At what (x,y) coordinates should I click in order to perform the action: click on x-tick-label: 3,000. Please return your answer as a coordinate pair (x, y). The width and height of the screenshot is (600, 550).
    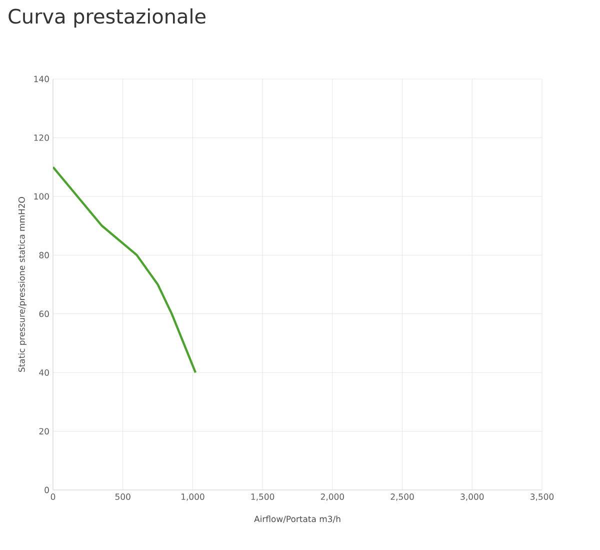
    Looking at the image, I should click on (472, 497).